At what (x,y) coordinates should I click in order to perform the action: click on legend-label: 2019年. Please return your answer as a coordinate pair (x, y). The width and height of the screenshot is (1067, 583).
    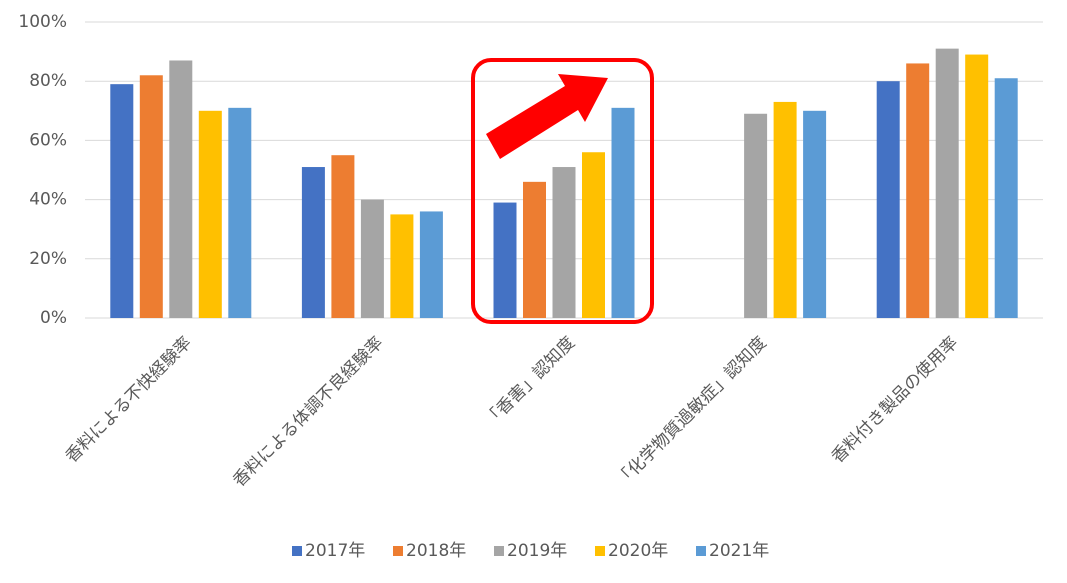
    Looking at the image, I should click on (537, 551).